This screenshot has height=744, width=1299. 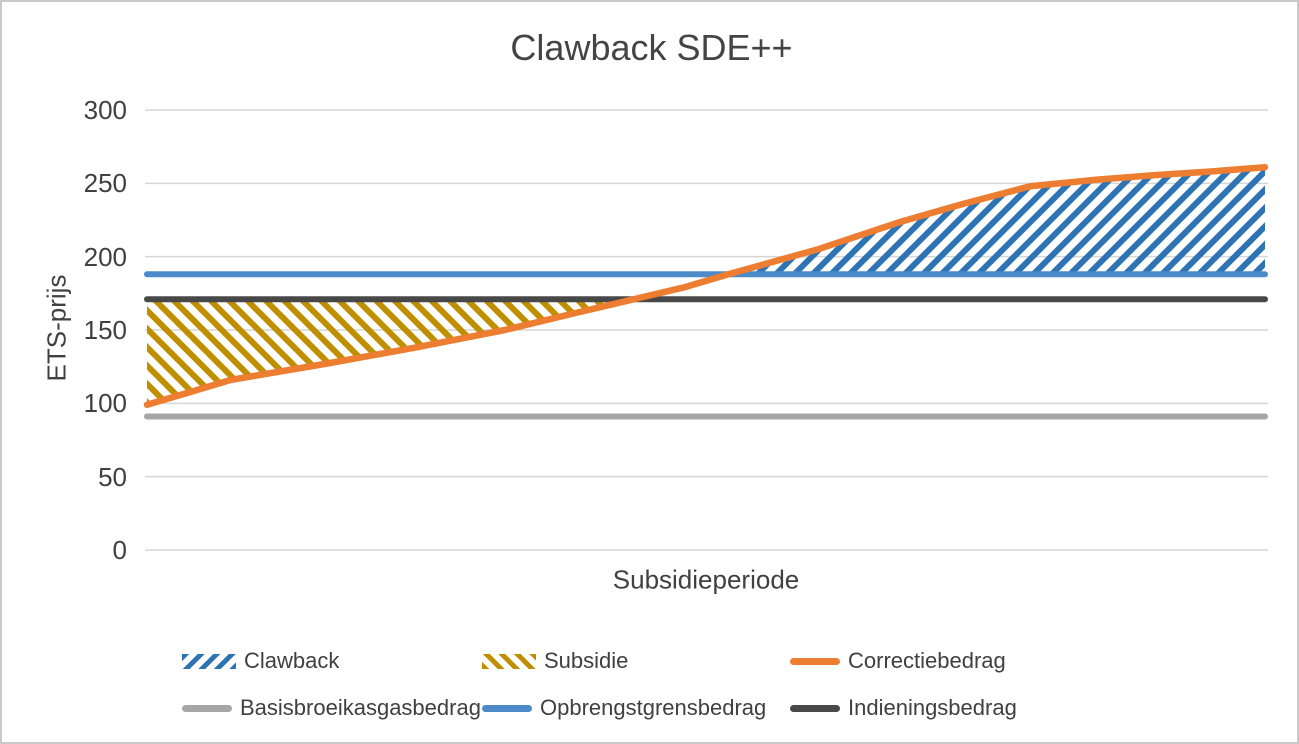 I want to click on line-dark-swatch, so click(x=815, y=708).